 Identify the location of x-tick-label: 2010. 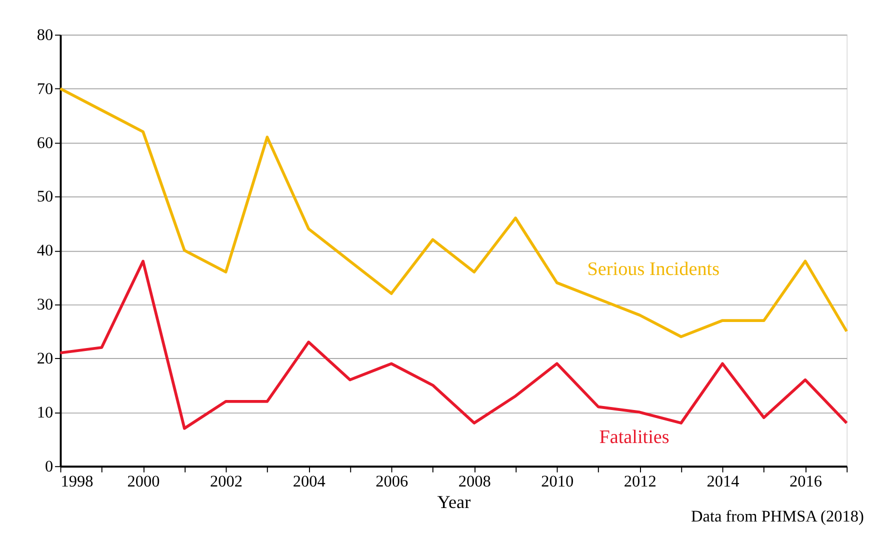
(557, 481).